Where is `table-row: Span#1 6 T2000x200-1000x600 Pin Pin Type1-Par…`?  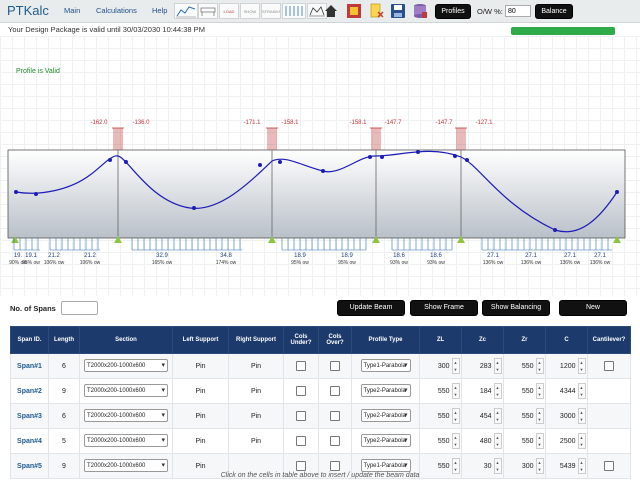
table-row: Span#1 6 T2000x200-1000x600 Pin Pin Type1-Par… is located at coordinates (320, 366).